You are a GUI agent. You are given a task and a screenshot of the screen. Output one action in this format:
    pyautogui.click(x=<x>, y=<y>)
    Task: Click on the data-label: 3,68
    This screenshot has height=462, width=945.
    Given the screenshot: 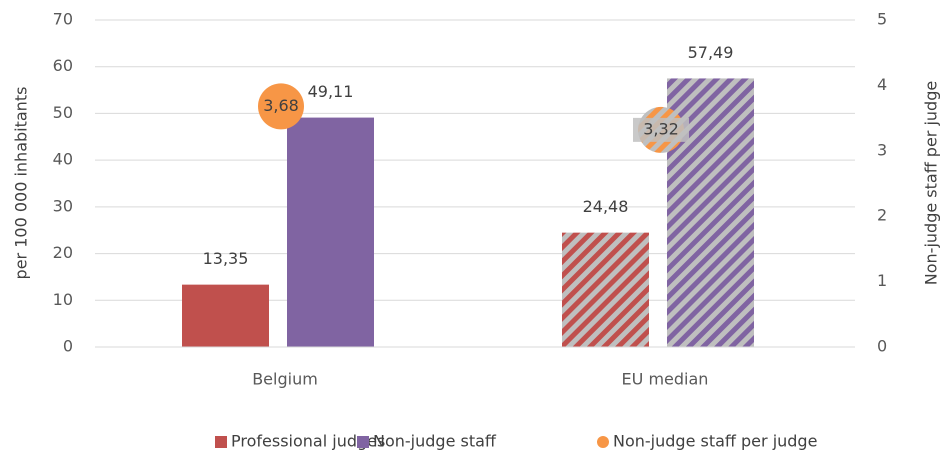 What is the action you would take?
    pyautogui.click(x=281, y=105)
    